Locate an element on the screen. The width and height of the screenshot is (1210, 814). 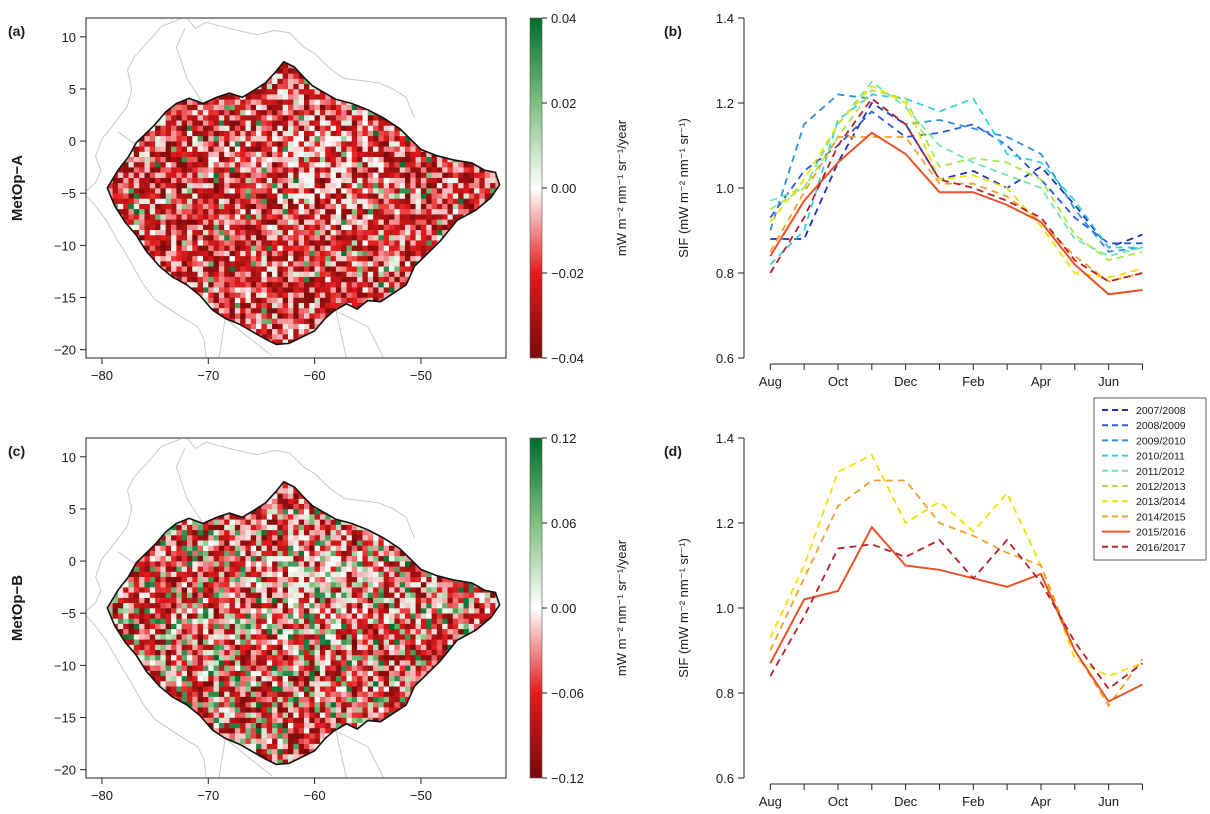
basin-outline-a is located at coordinates (303, 203).